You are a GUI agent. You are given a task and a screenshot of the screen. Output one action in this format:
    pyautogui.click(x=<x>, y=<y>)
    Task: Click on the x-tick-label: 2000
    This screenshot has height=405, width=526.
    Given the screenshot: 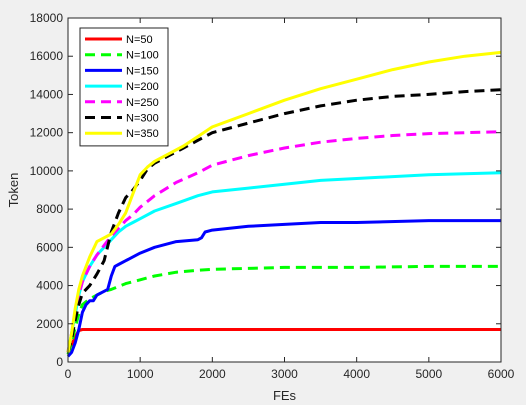 What is the action you would take?
    pyautogui.click(x=212, y=374)
    